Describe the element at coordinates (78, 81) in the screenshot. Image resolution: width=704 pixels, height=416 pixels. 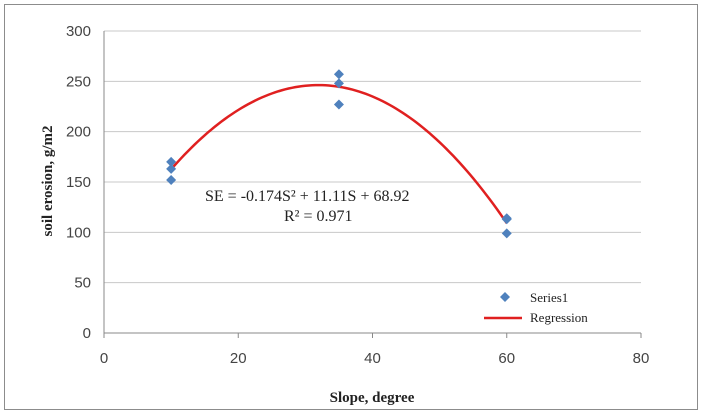
I see `y-tick-label: 250` at that location.